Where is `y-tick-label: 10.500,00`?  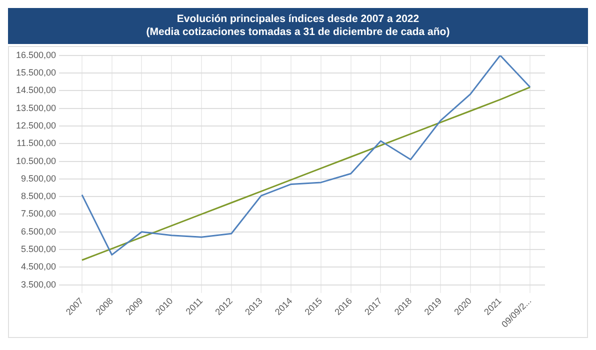 y-tick-label: 10.500,00 is located at coordinates (36, 161).